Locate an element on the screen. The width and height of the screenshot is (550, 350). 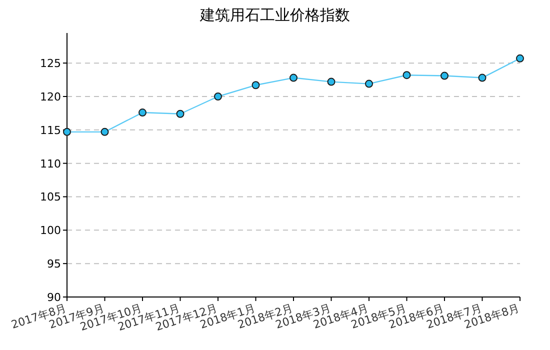
chart-title: 建筑用石工业价格指数 is located at coordinates (274, 15).